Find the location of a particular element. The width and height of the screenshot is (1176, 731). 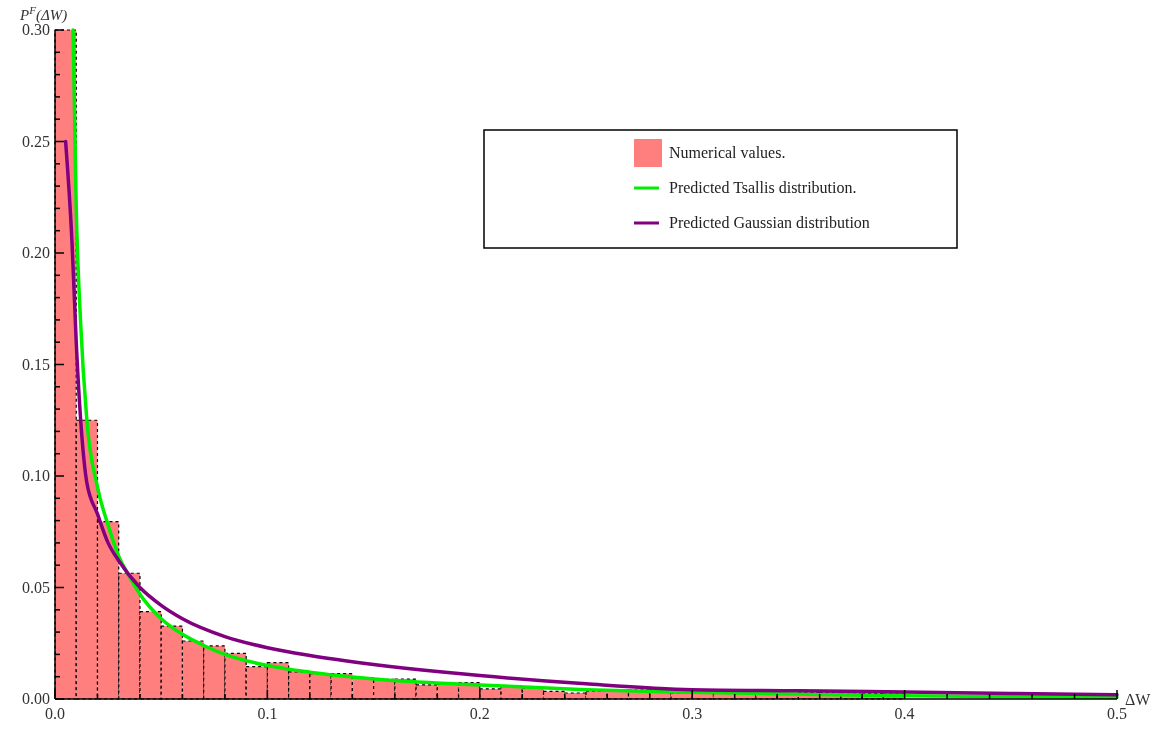

y-axis-title: P$^{F}$(ΔW) is located at coordinates (43, 14).